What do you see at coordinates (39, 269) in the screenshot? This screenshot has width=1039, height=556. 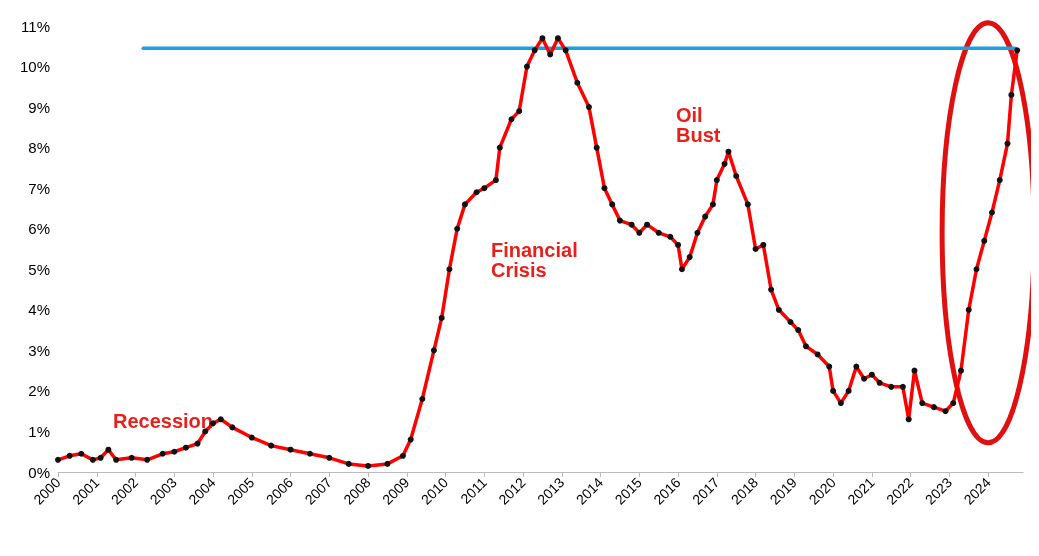 I see `y-tick-label: 5%` at bounding box center [39, 269].